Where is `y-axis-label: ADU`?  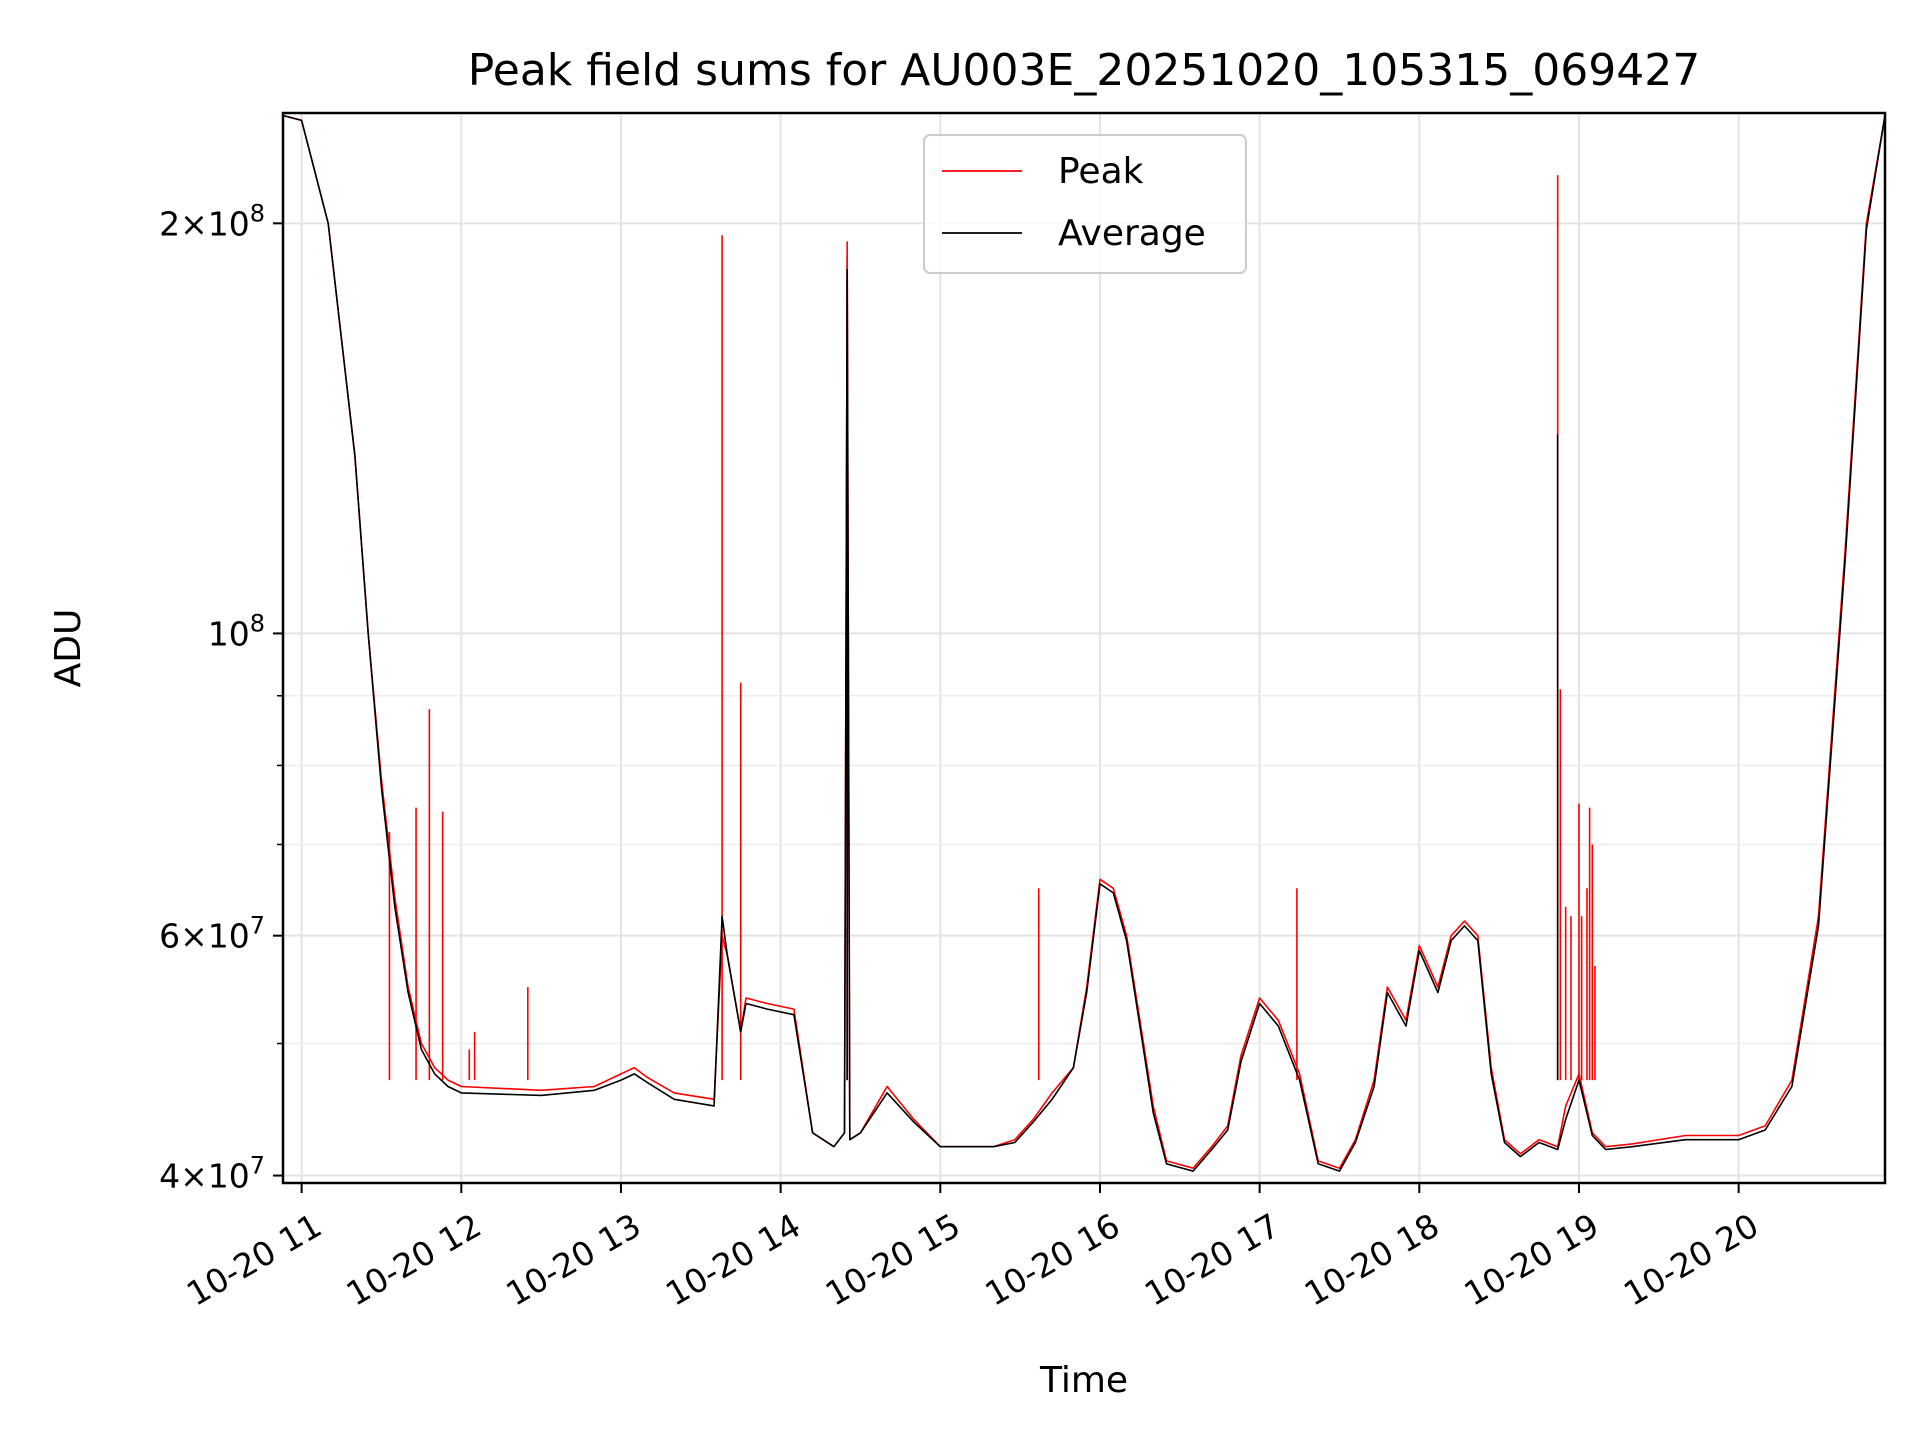 y-axis-label: ADU is located at coordinates (68, 648).